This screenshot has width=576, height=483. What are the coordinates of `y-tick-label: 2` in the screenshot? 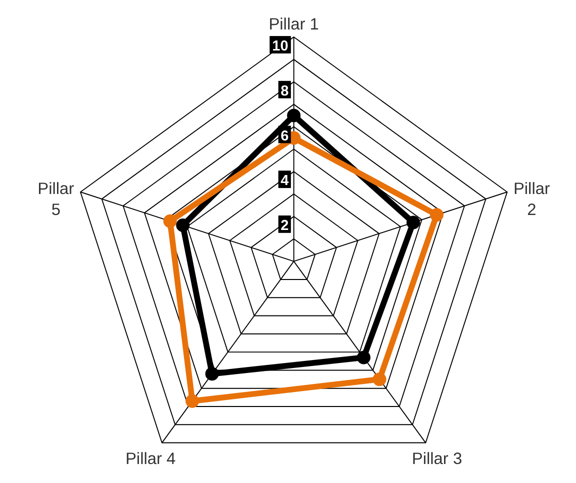 It's located at (284, 226).